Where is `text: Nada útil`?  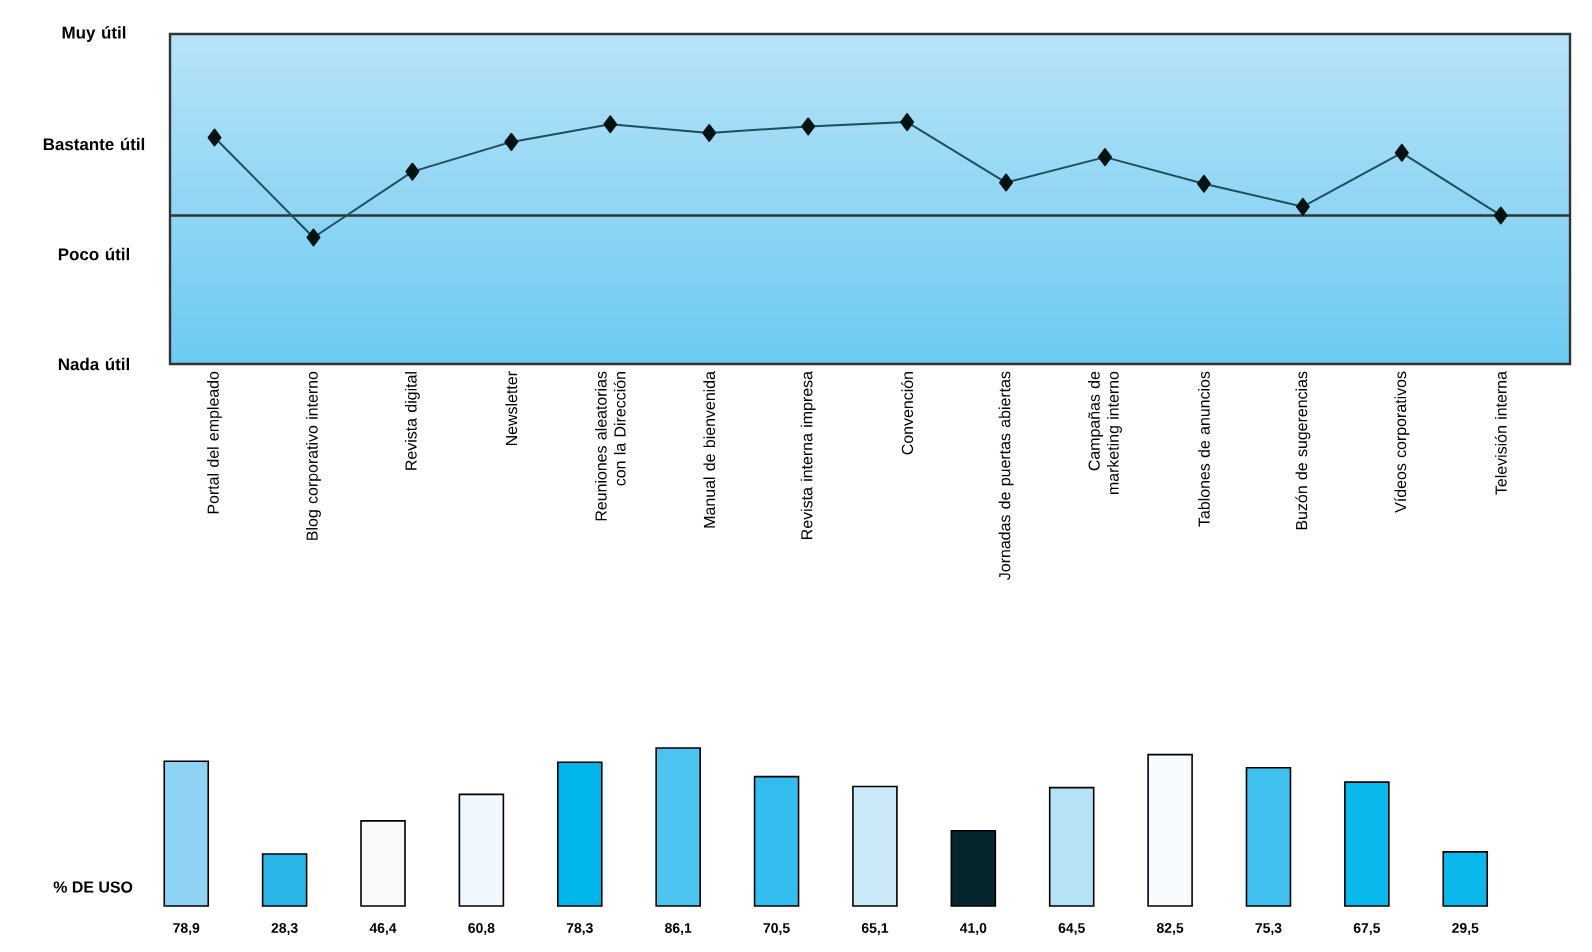
text: Nada útil is located at coordinates (94, 364).